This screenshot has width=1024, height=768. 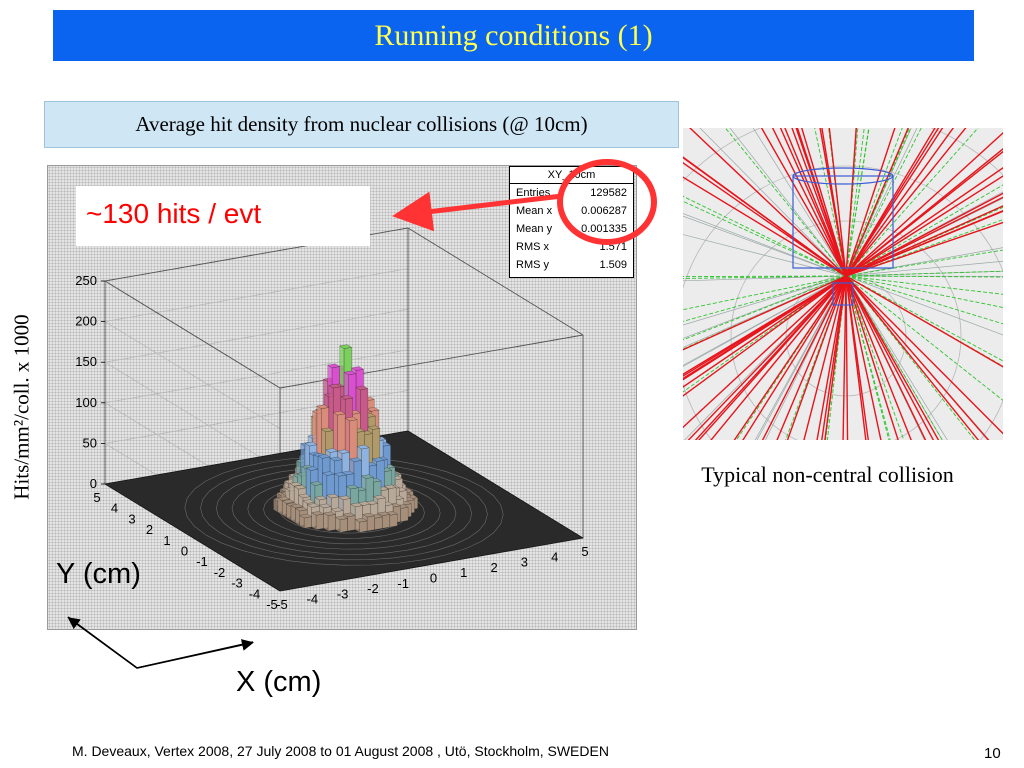 What do you see at coordinates (571, 211) in the screenshot?
I see `stats-row: Mean x 0.006287` at bounding box center [571, 211].